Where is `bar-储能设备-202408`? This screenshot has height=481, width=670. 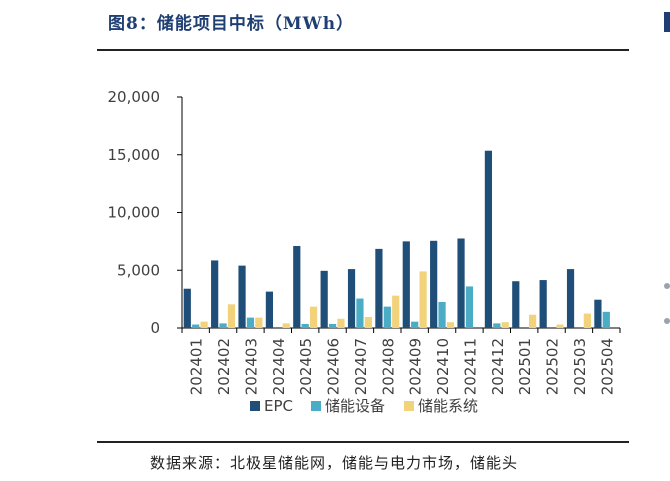
bar-储能设备-202408 is located at coordinates (387, 317).